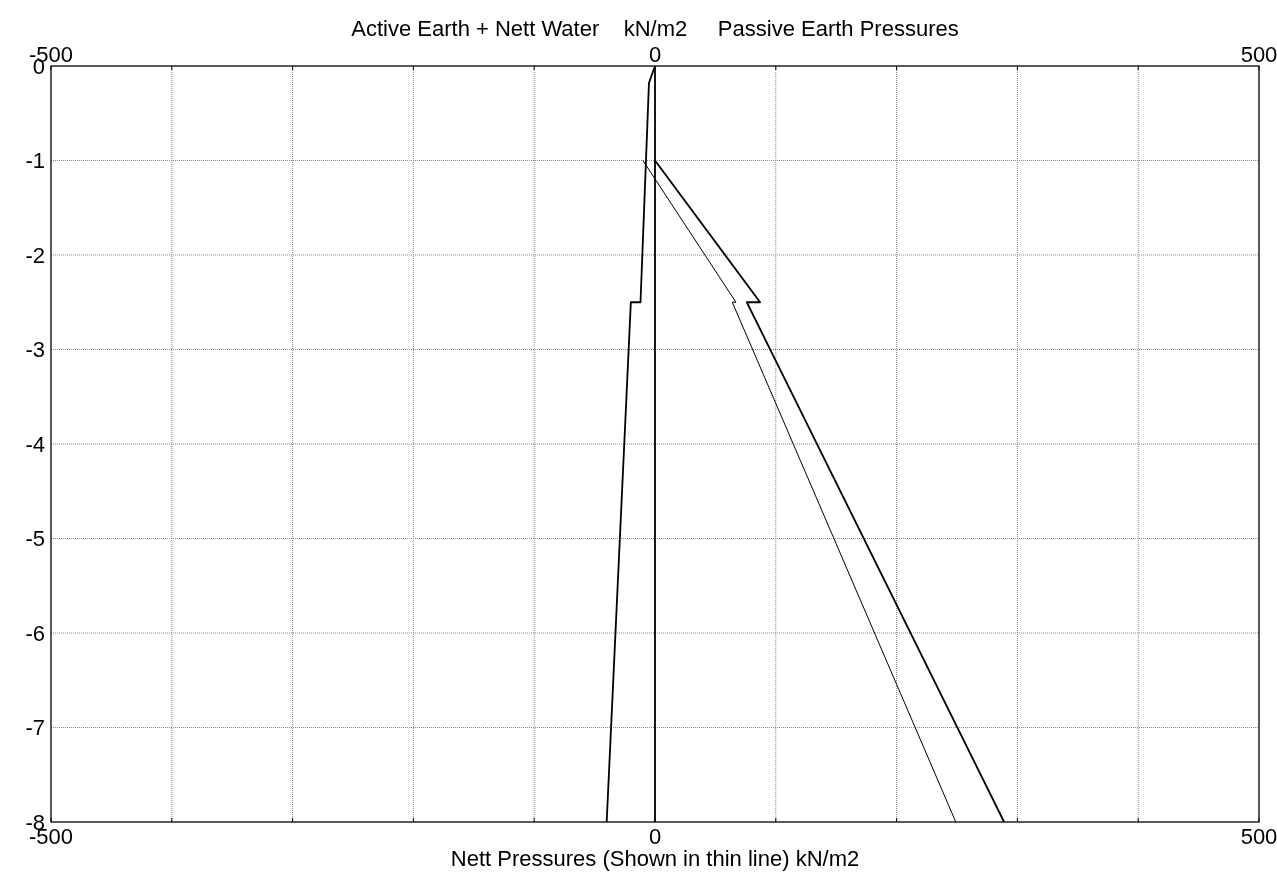 Image resolution: width=1277 pixels, height=888 pixels. What do you see at coordinates (35, 255) in the screenshot?
I see `y-tick-label: -2` at bounding box center [35, 255].